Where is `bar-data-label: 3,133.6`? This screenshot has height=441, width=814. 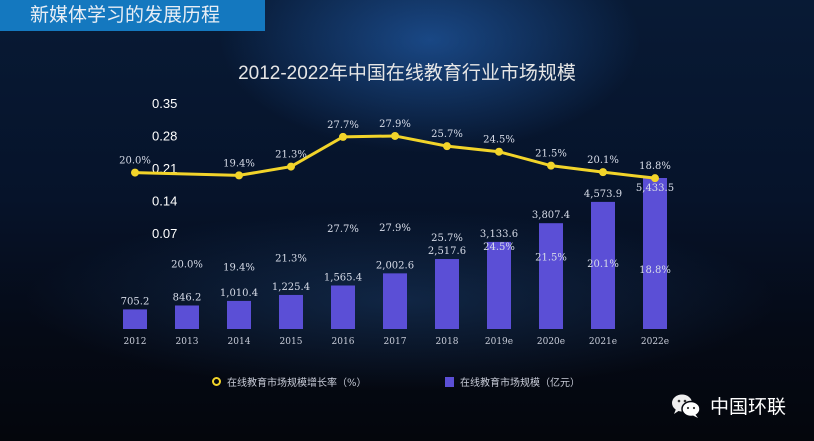
bar-data-label: 3,133.6 is located at coordinates (499, 234).